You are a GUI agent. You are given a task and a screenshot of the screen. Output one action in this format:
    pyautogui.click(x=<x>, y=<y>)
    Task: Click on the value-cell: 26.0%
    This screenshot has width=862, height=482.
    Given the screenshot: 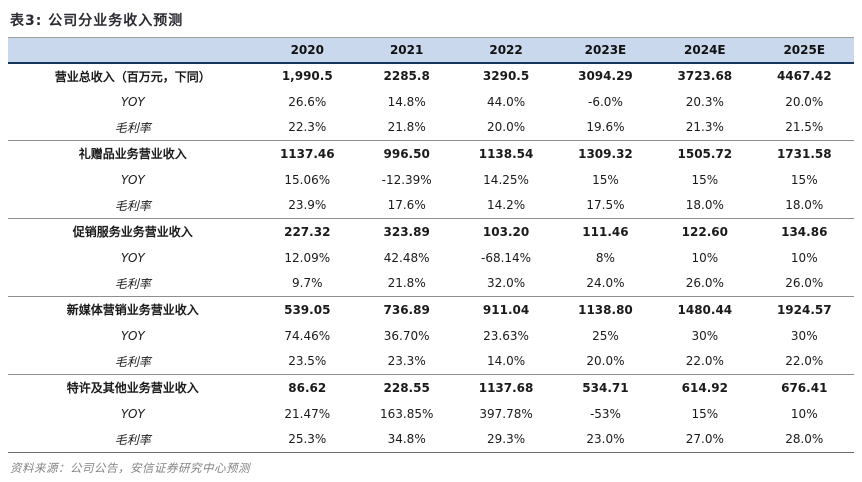 What is the action you would take?
    pyautogui.click(x=704, y=283)
    